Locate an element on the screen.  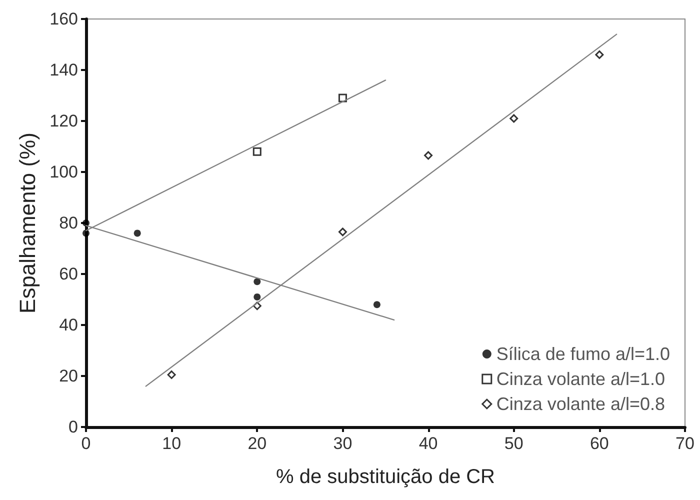
y-tick-label: 0 is located at coordinates (73, 427).